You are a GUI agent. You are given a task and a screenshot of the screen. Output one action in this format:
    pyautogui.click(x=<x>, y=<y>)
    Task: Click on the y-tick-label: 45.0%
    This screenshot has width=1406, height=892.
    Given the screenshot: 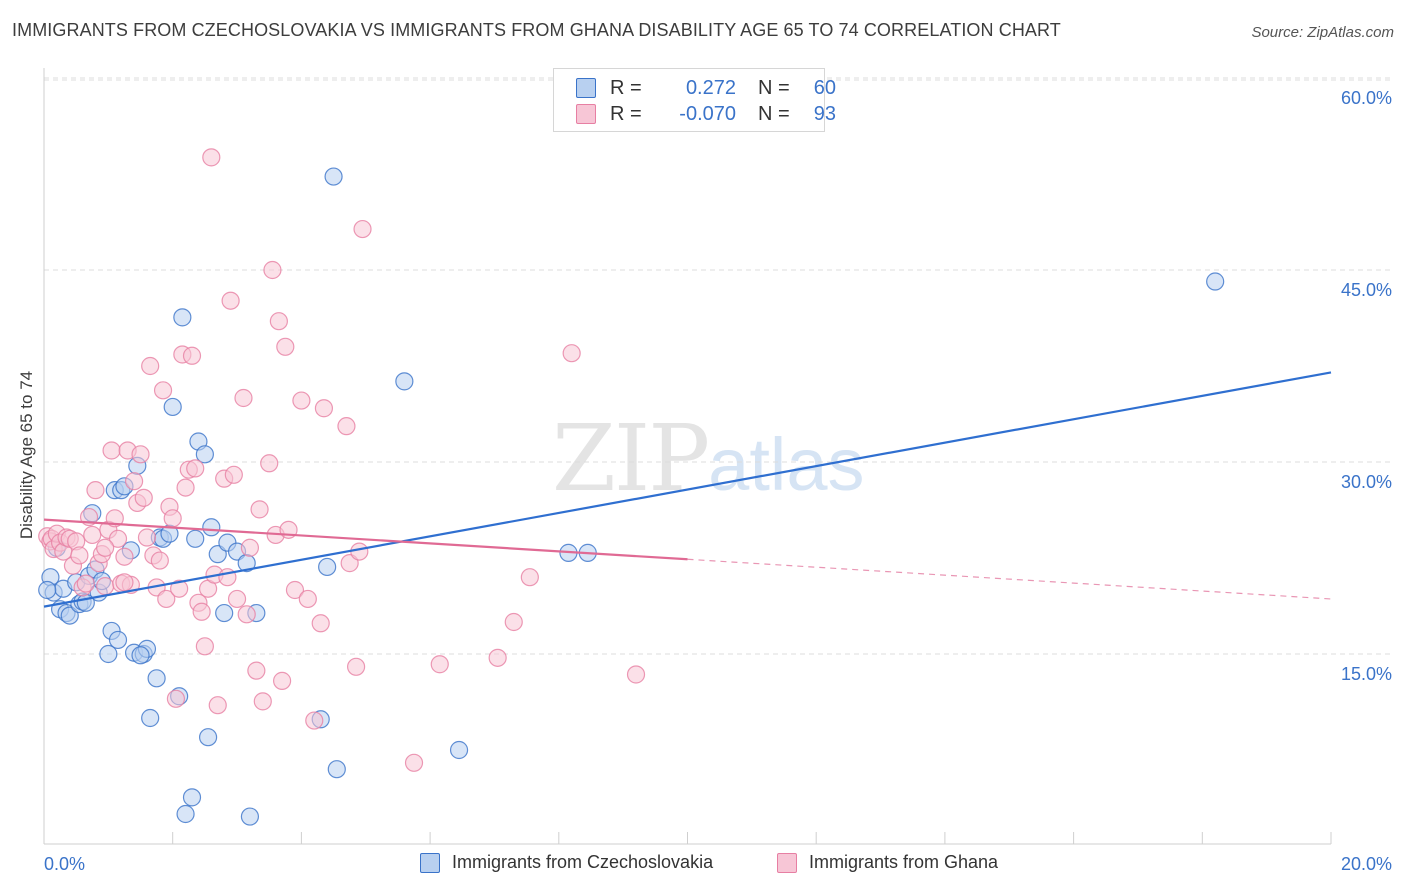 What is the action you would take?
    pyautogui.click(x=1366, y=290)
    